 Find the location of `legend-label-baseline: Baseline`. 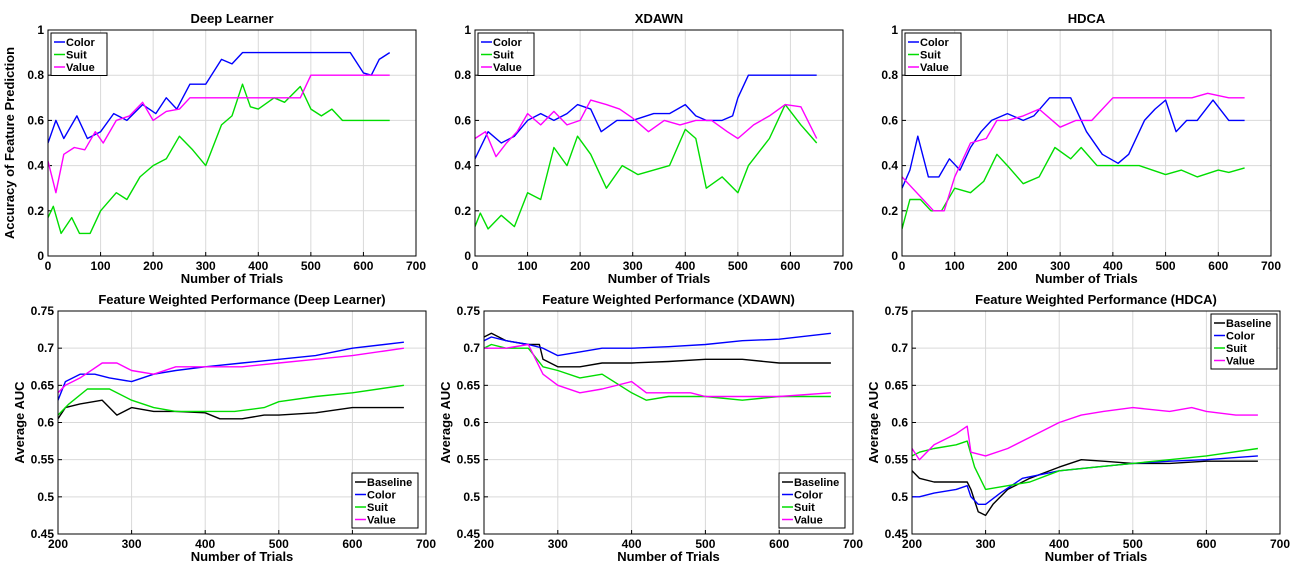

legend-label-baseline: Baseline is located at coordinates (389, 483).